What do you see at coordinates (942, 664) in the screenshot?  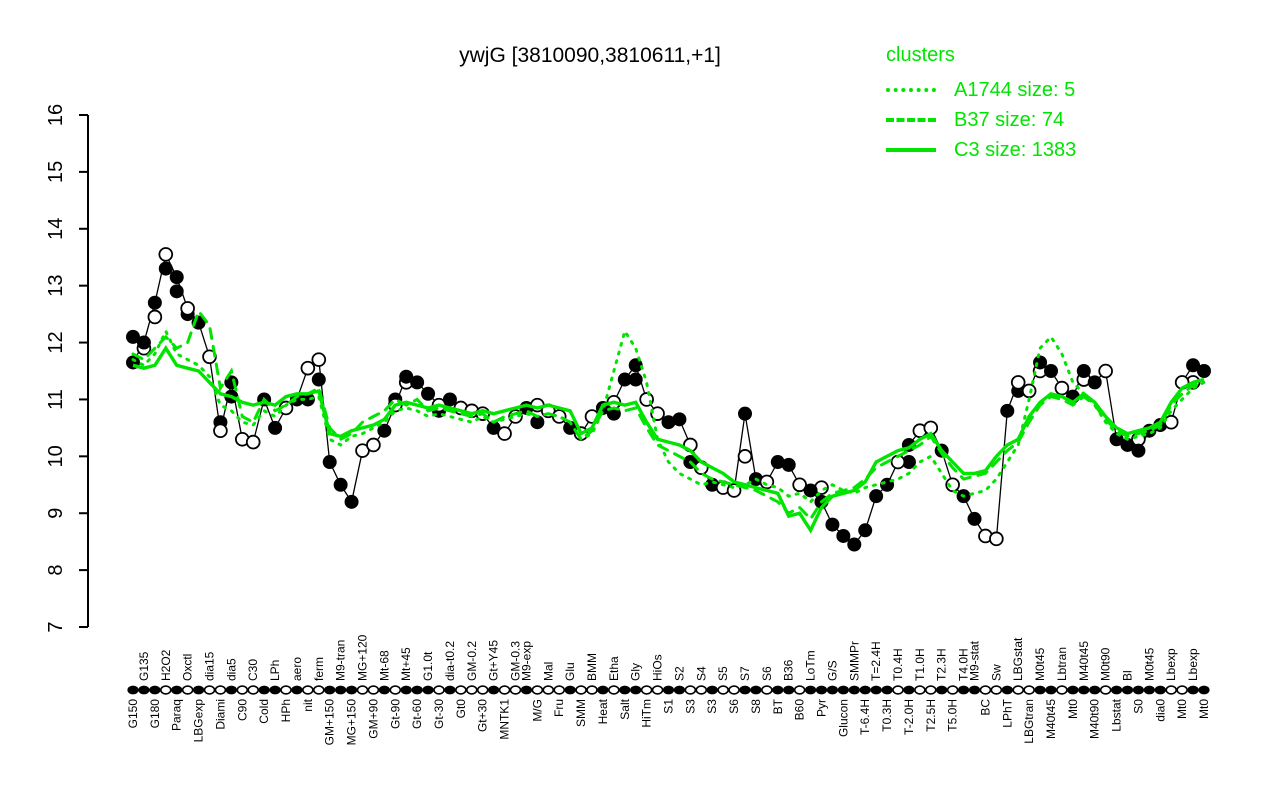 I see `condition-label: T2.3H` at bounding box center [942, 664].